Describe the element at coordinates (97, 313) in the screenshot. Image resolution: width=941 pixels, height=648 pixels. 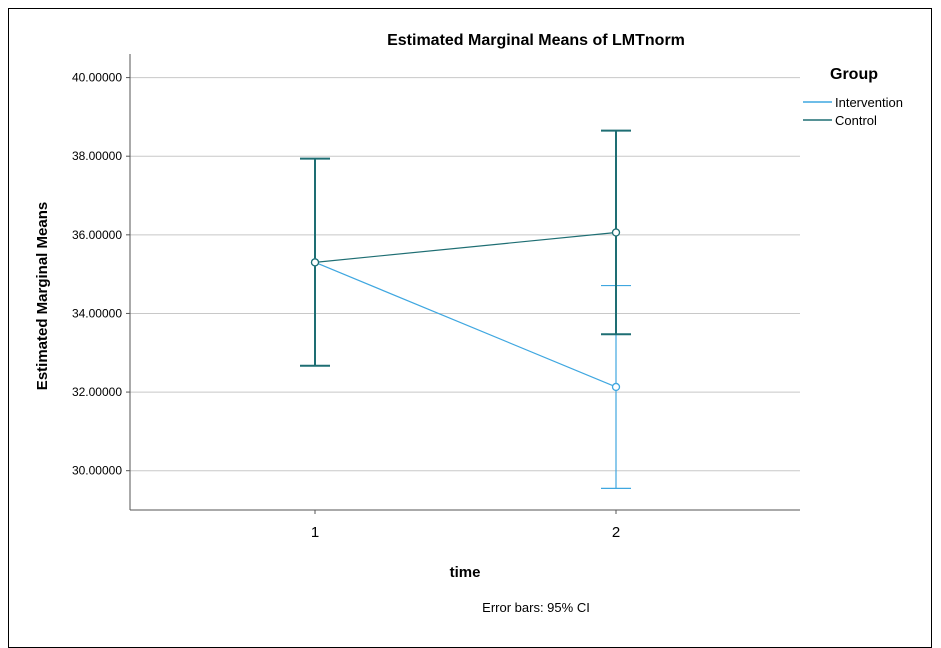
I see `y-tick-label: 34.00000` at that location.